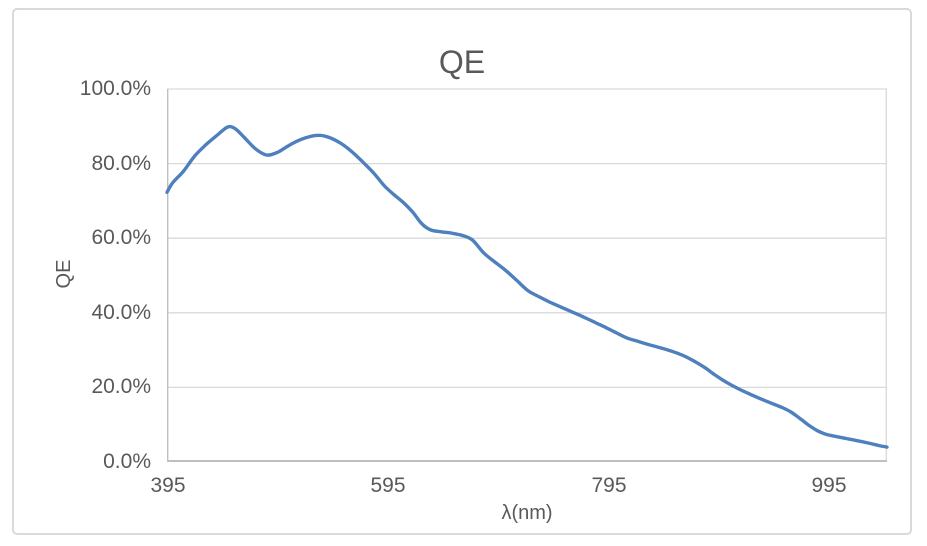 This screenshot has height=546, width=927. I want to click on y-tick-label: 20.0%, so click(121, 386).